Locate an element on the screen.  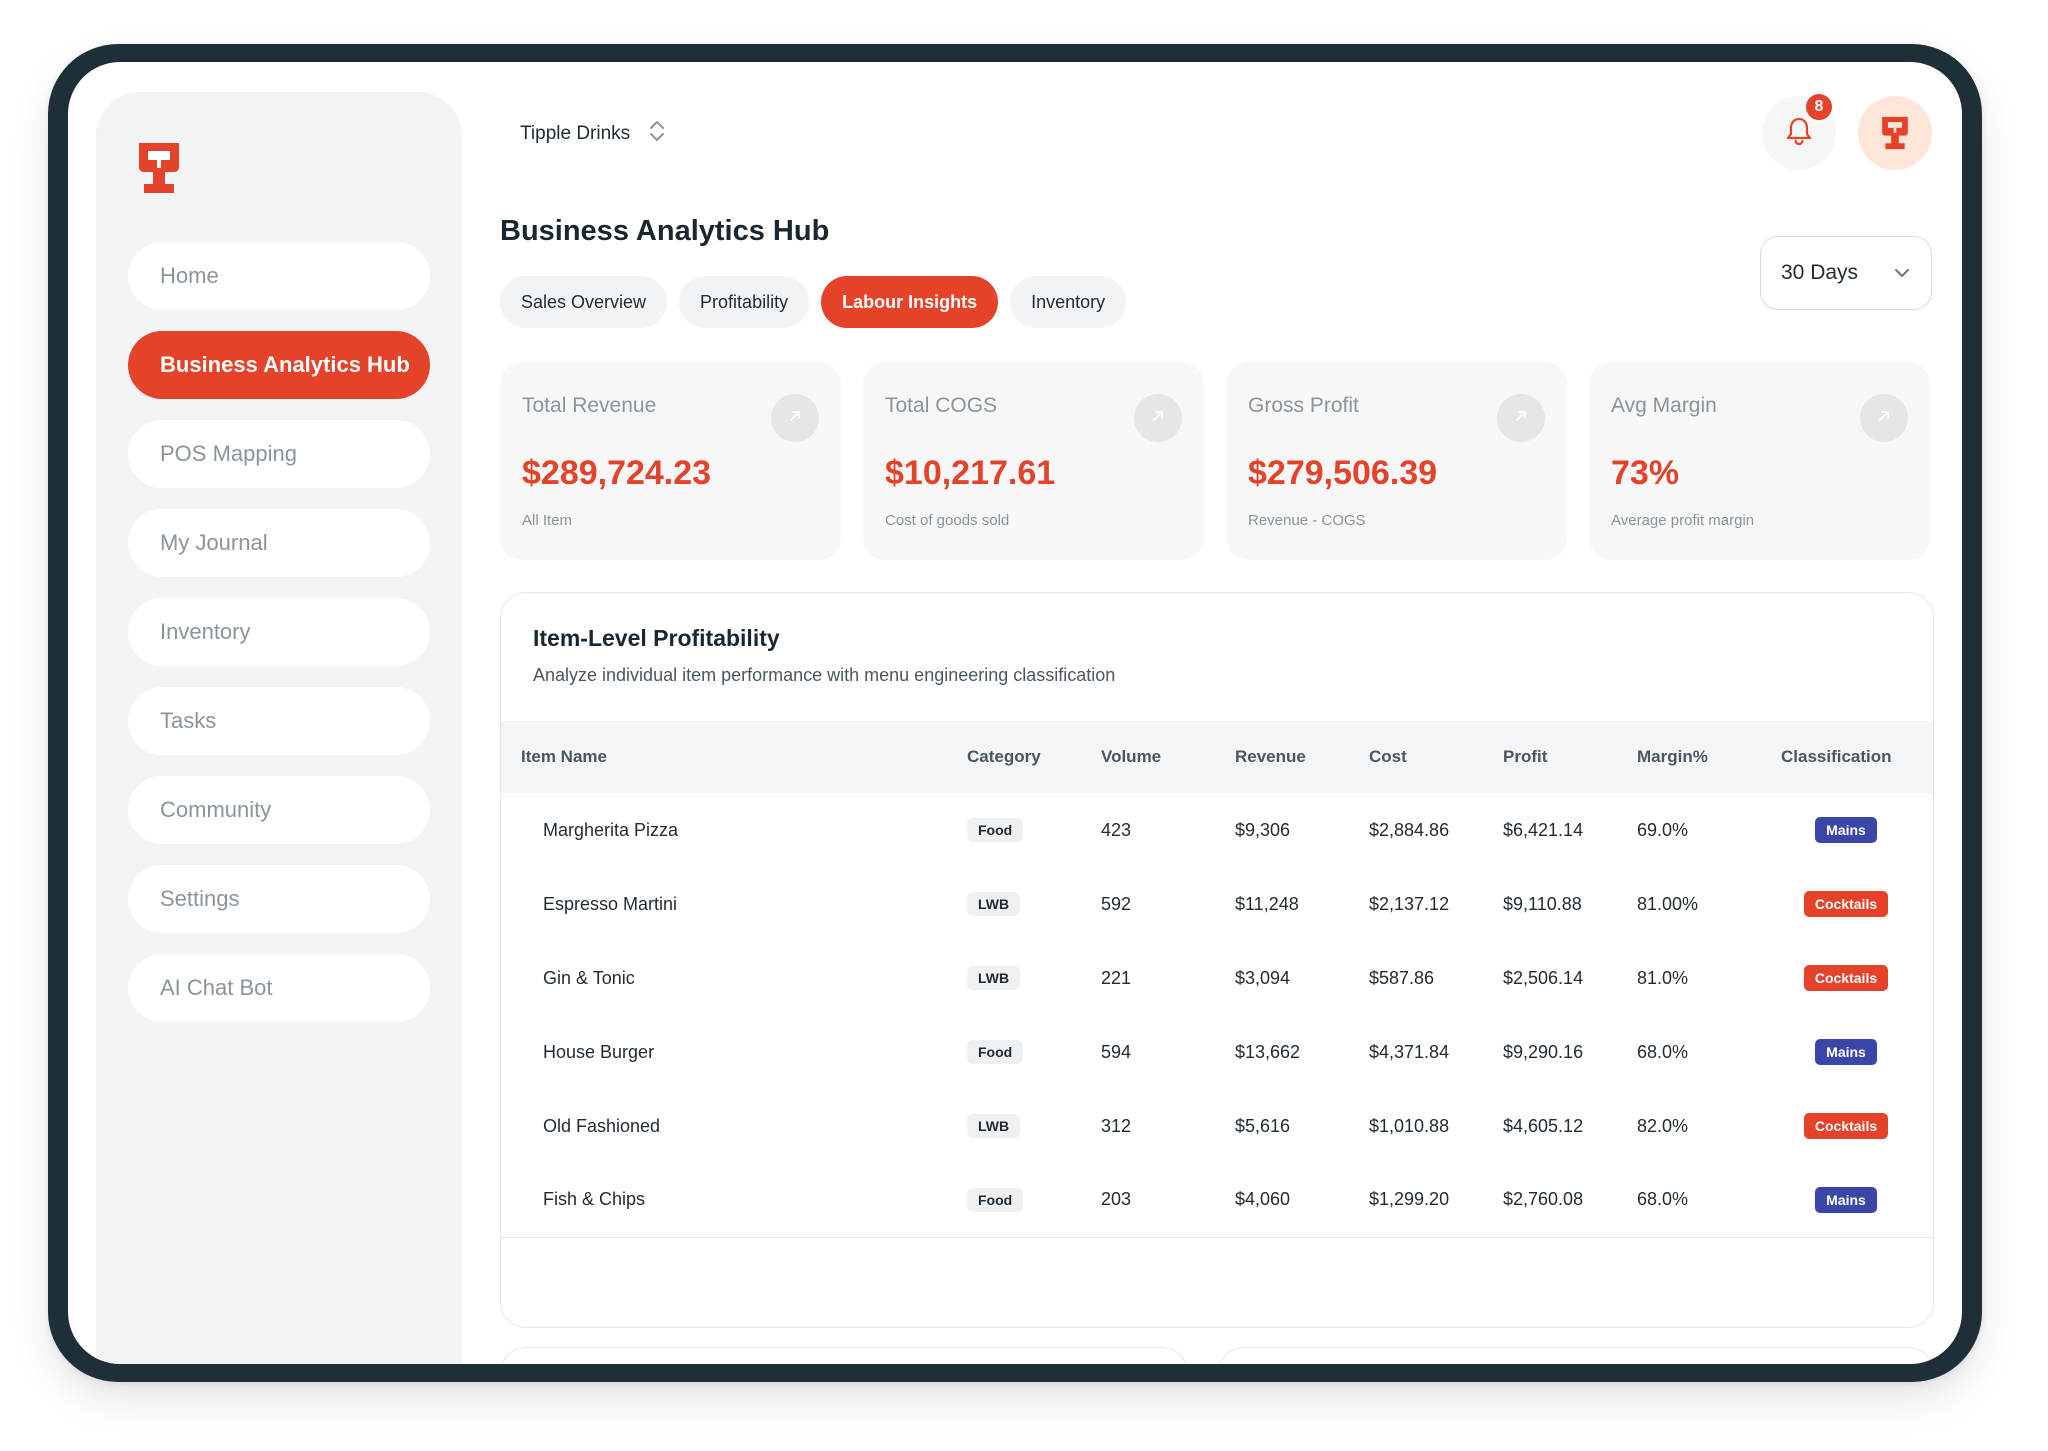
sidebar-item-home: Home is located at coordinates (279, 276).